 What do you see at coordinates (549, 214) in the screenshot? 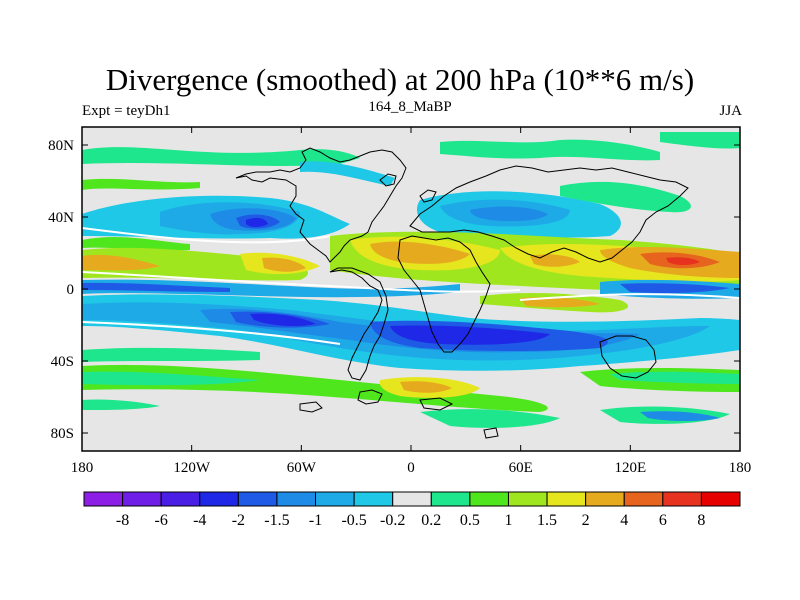
I see `coastline-eurasia` at bounding box center [549, 214].